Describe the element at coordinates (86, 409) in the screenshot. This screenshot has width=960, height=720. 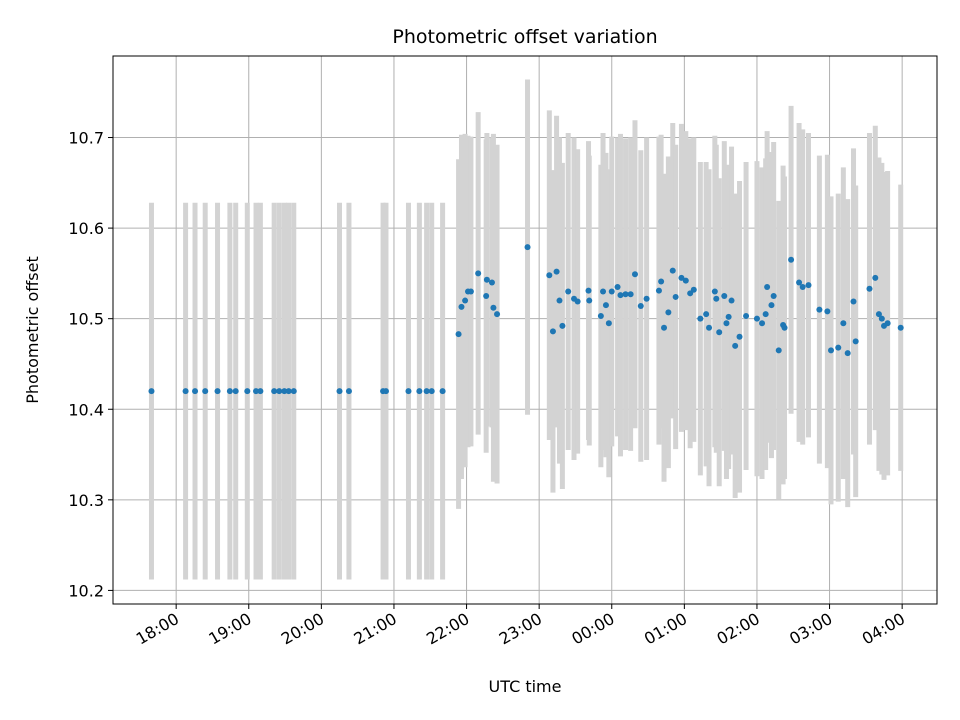
I see `y-tick-label: 10.4` at that location.